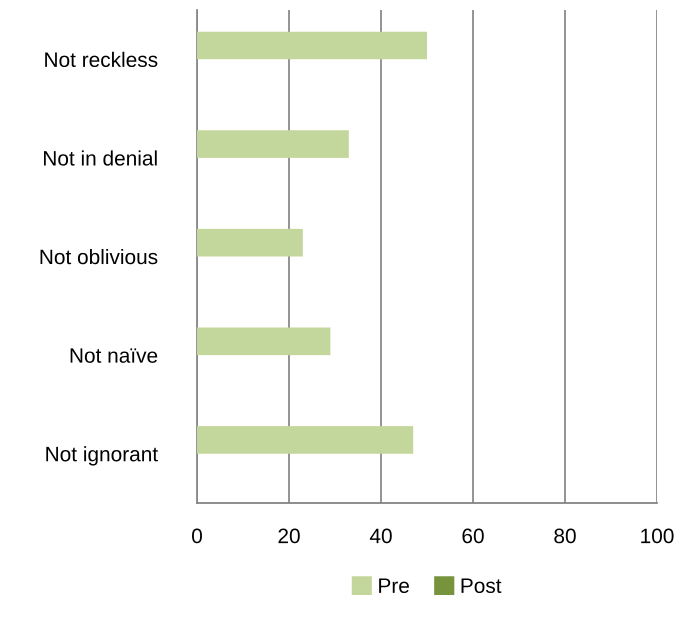  Describe the element at coordinates (102, 456) in the screenshot. I see `y-tick-label: Not ignorant` at that location.